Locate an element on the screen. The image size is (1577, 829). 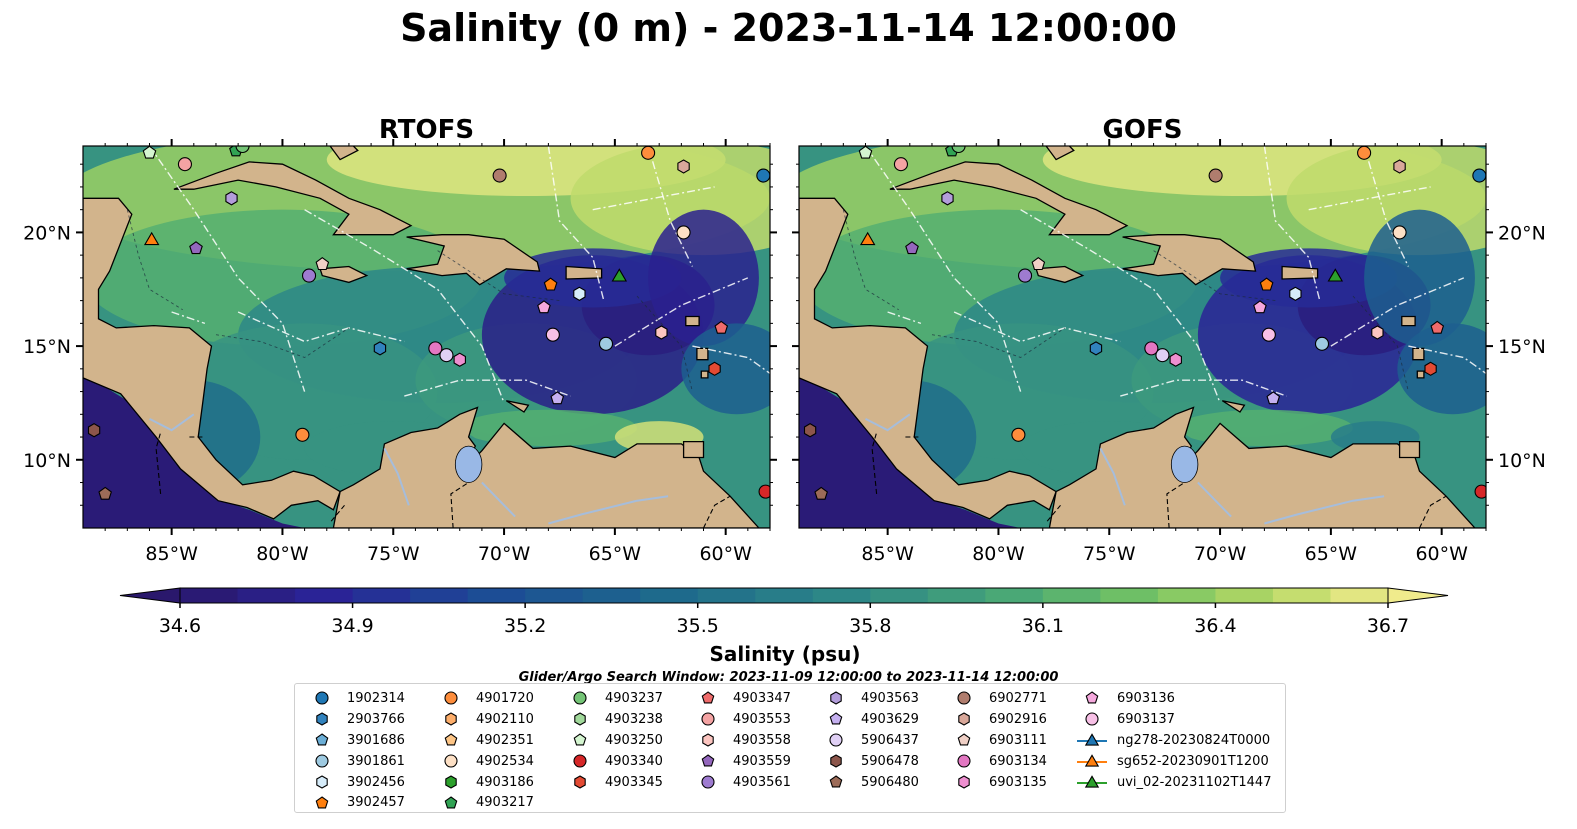
legend-item: 4903559 is located at coordinates (741, 761).